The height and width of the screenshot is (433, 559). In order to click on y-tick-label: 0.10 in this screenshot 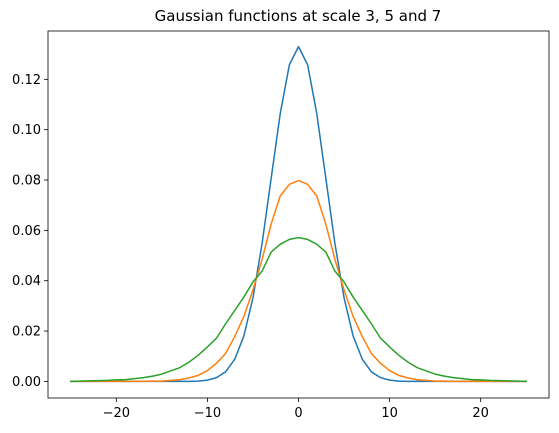, I will do `click(26, 130)`.